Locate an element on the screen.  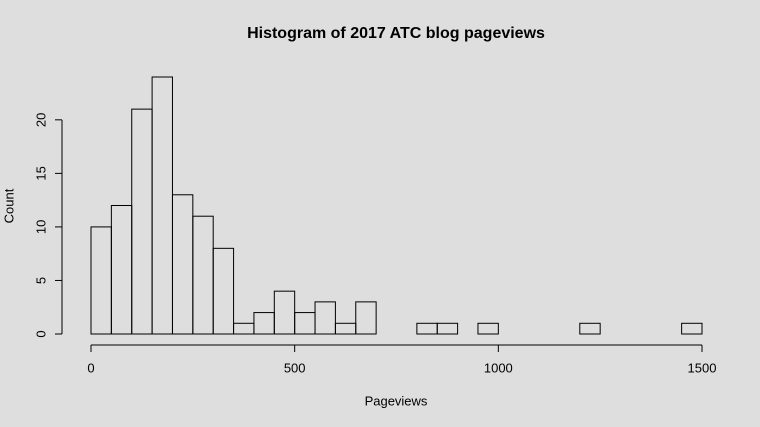
y-tick-label: 15 is located at coordinates (40, 173).